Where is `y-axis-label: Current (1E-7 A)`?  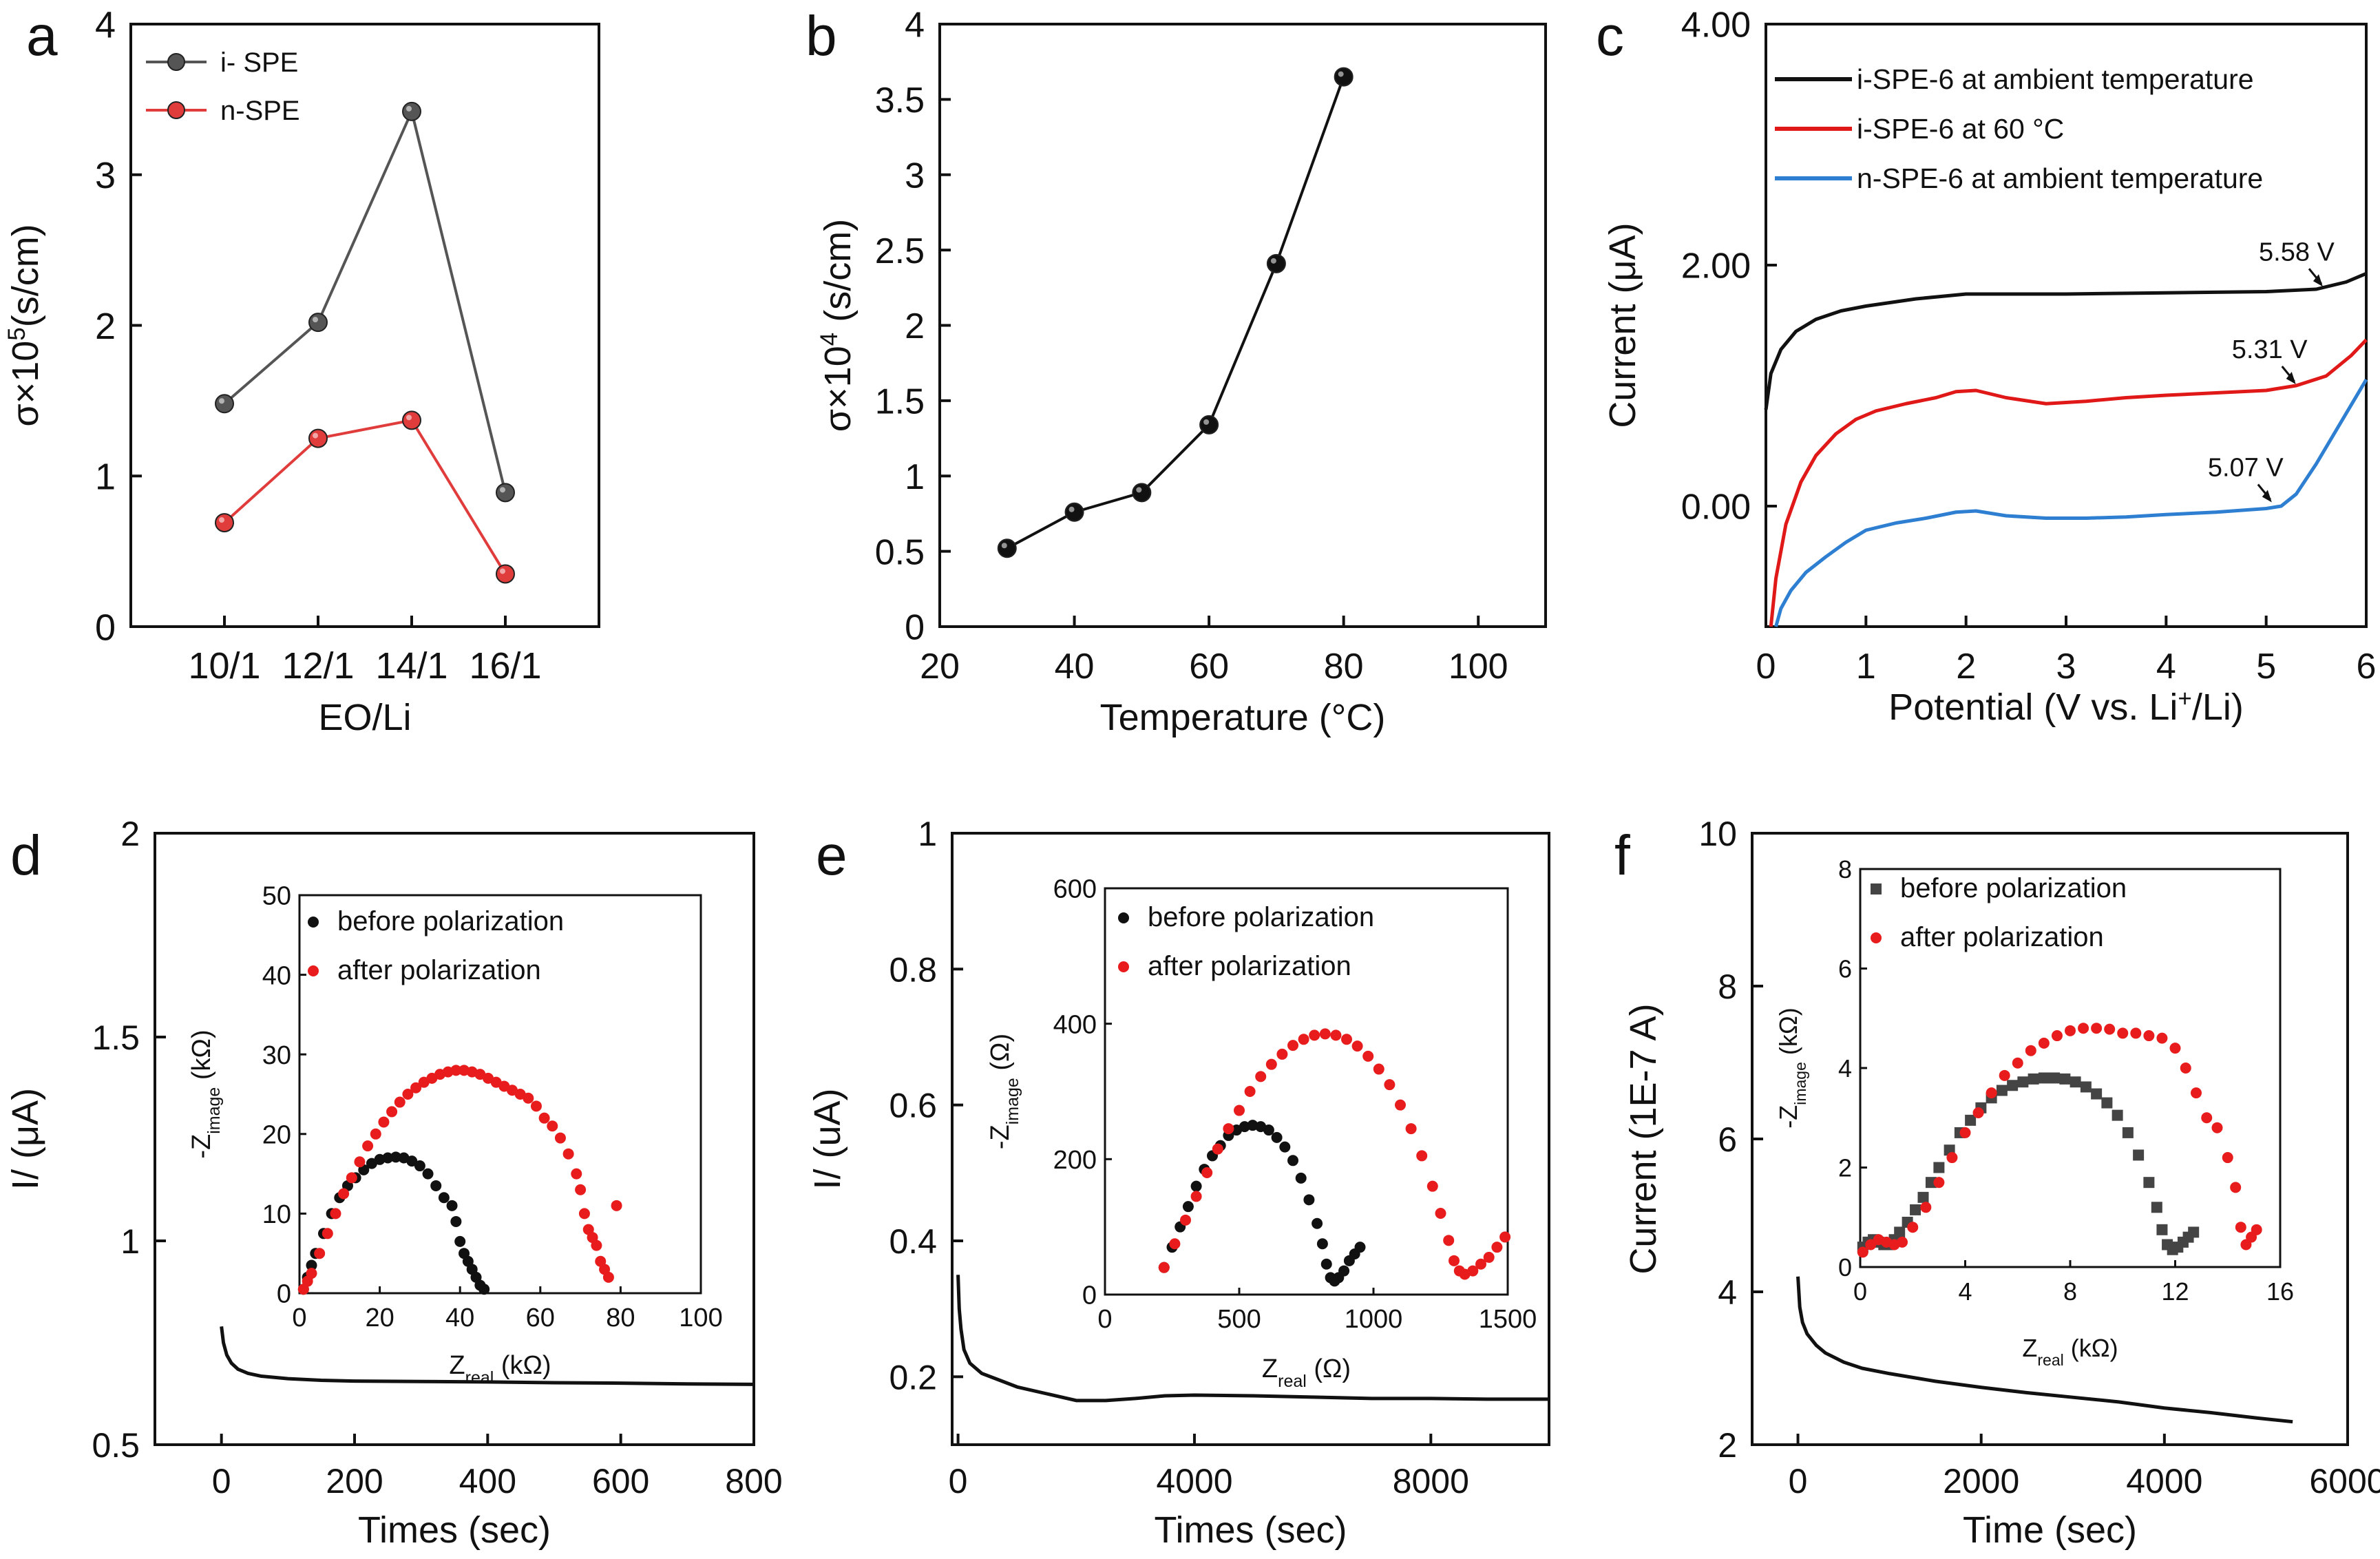
y-axis-label: Current (1E-7 A) is located at coordinates (1643, 1138).